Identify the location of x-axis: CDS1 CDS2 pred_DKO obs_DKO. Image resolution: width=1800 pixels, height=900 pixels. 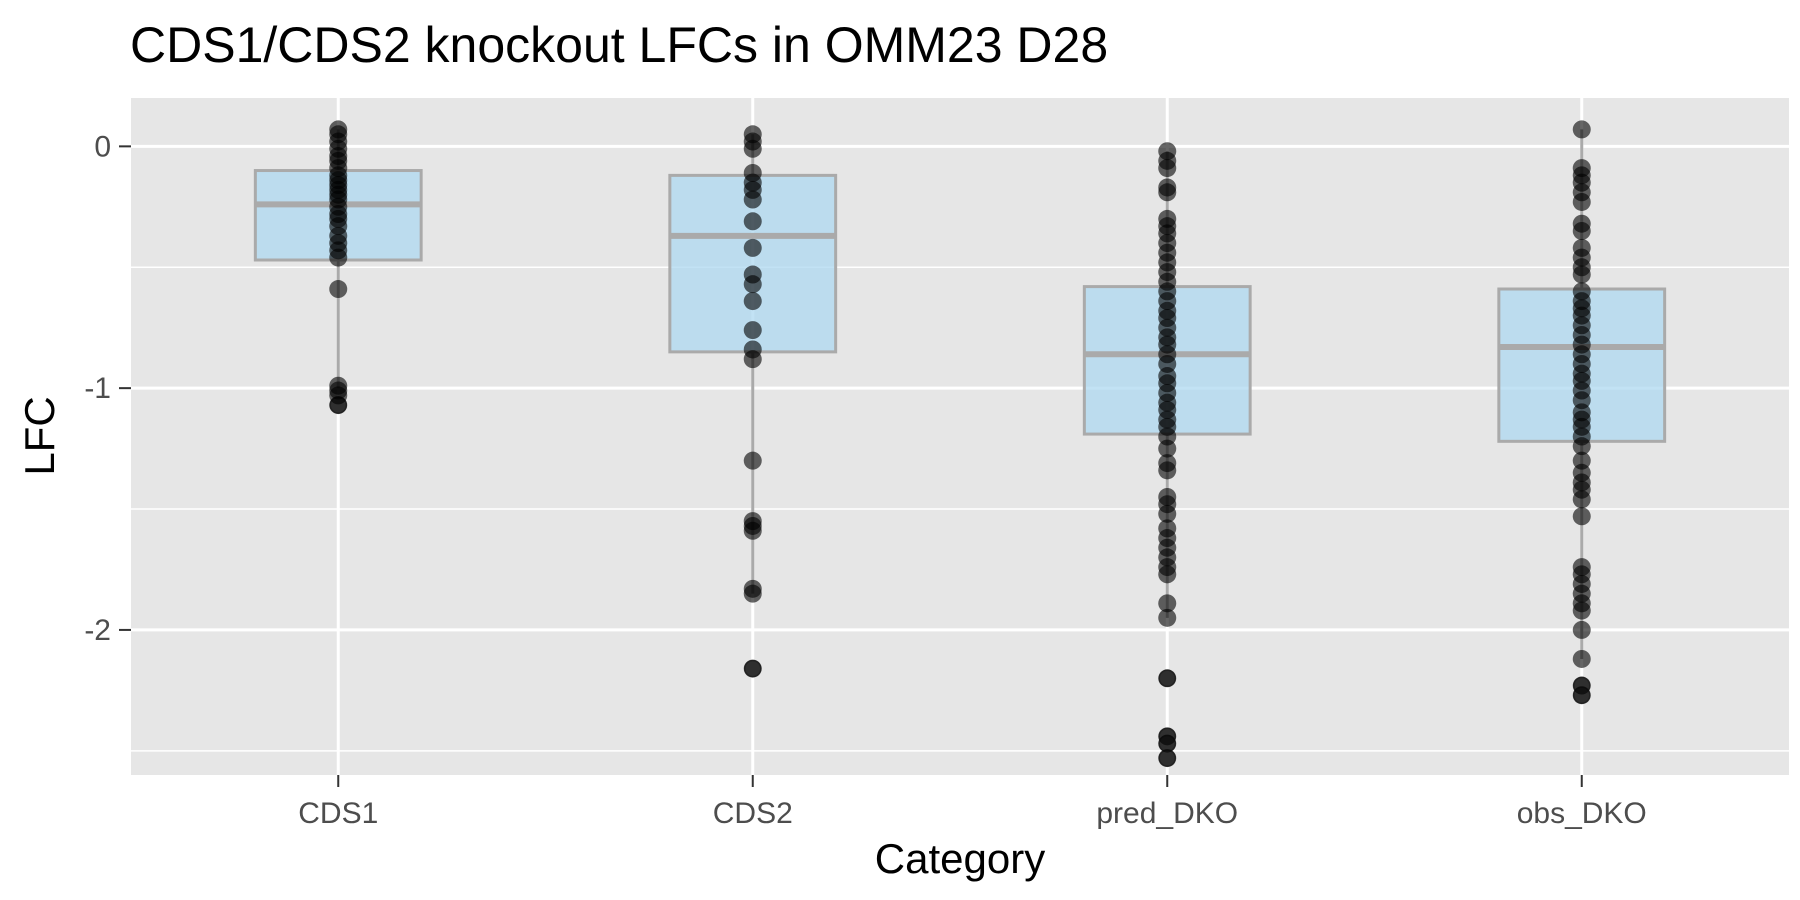
(972, 802).